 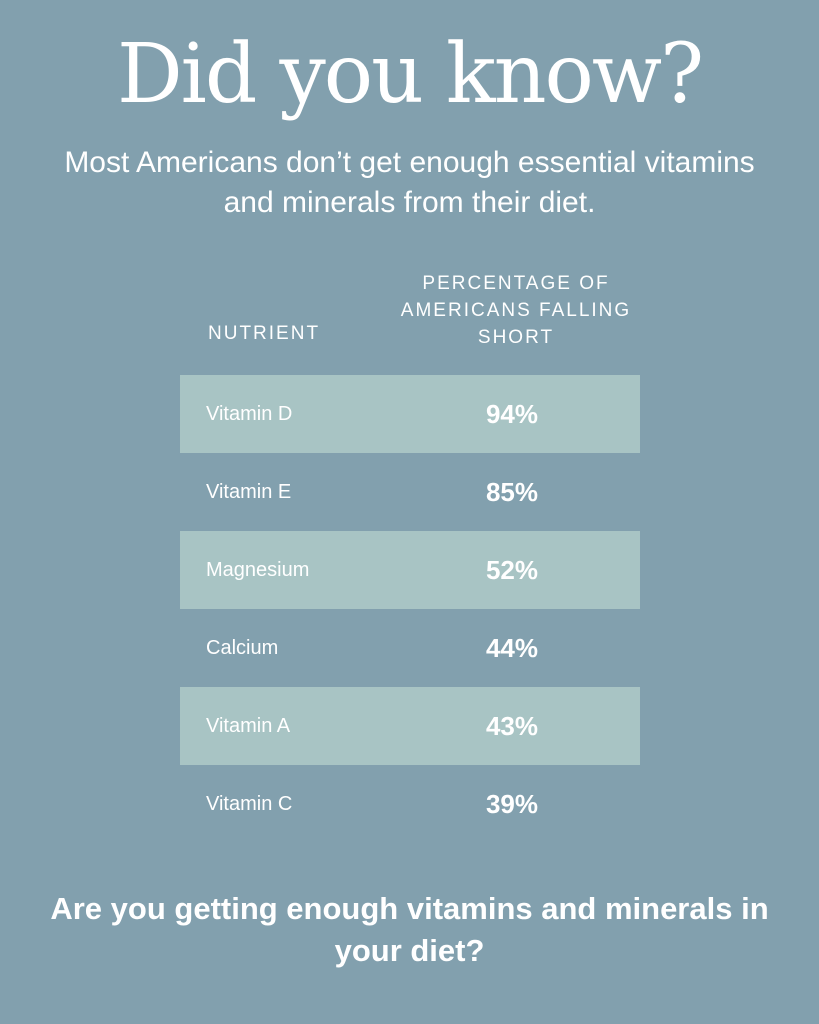 What do you see at coordinates (410, 648) in the screenshot?
I see `table-row: Calcium 44%` at bounding box center [410, 648].